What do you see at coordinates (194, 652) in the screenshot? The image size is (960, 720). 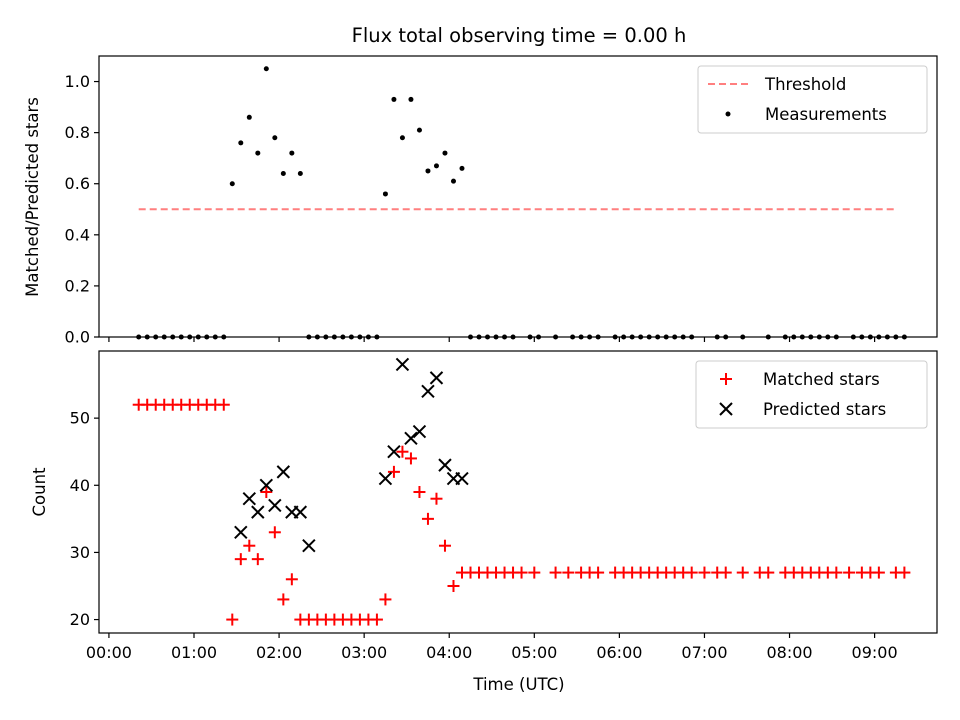 I see `x-tick-label: 01:00` at bounding box center [194, 652].